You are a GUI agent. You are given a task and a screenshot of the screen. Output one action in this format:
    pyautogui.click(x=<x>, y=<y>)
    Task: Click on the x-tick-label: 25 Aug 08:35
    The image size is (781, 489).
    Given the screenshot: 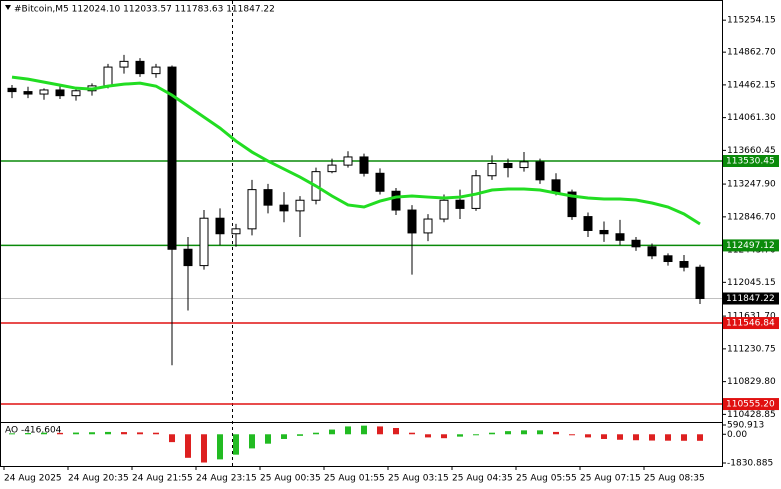 What is the action you would take?
    pyautogui.click(x=674, y=479)
    